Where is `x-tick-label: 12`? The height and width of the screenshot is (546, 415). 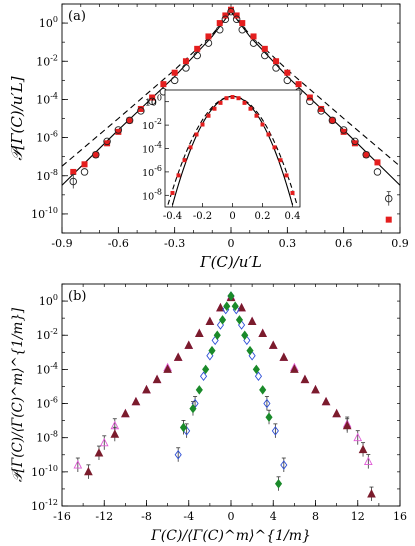 x-tick-label: 12 is located at coordinates (358, 516).